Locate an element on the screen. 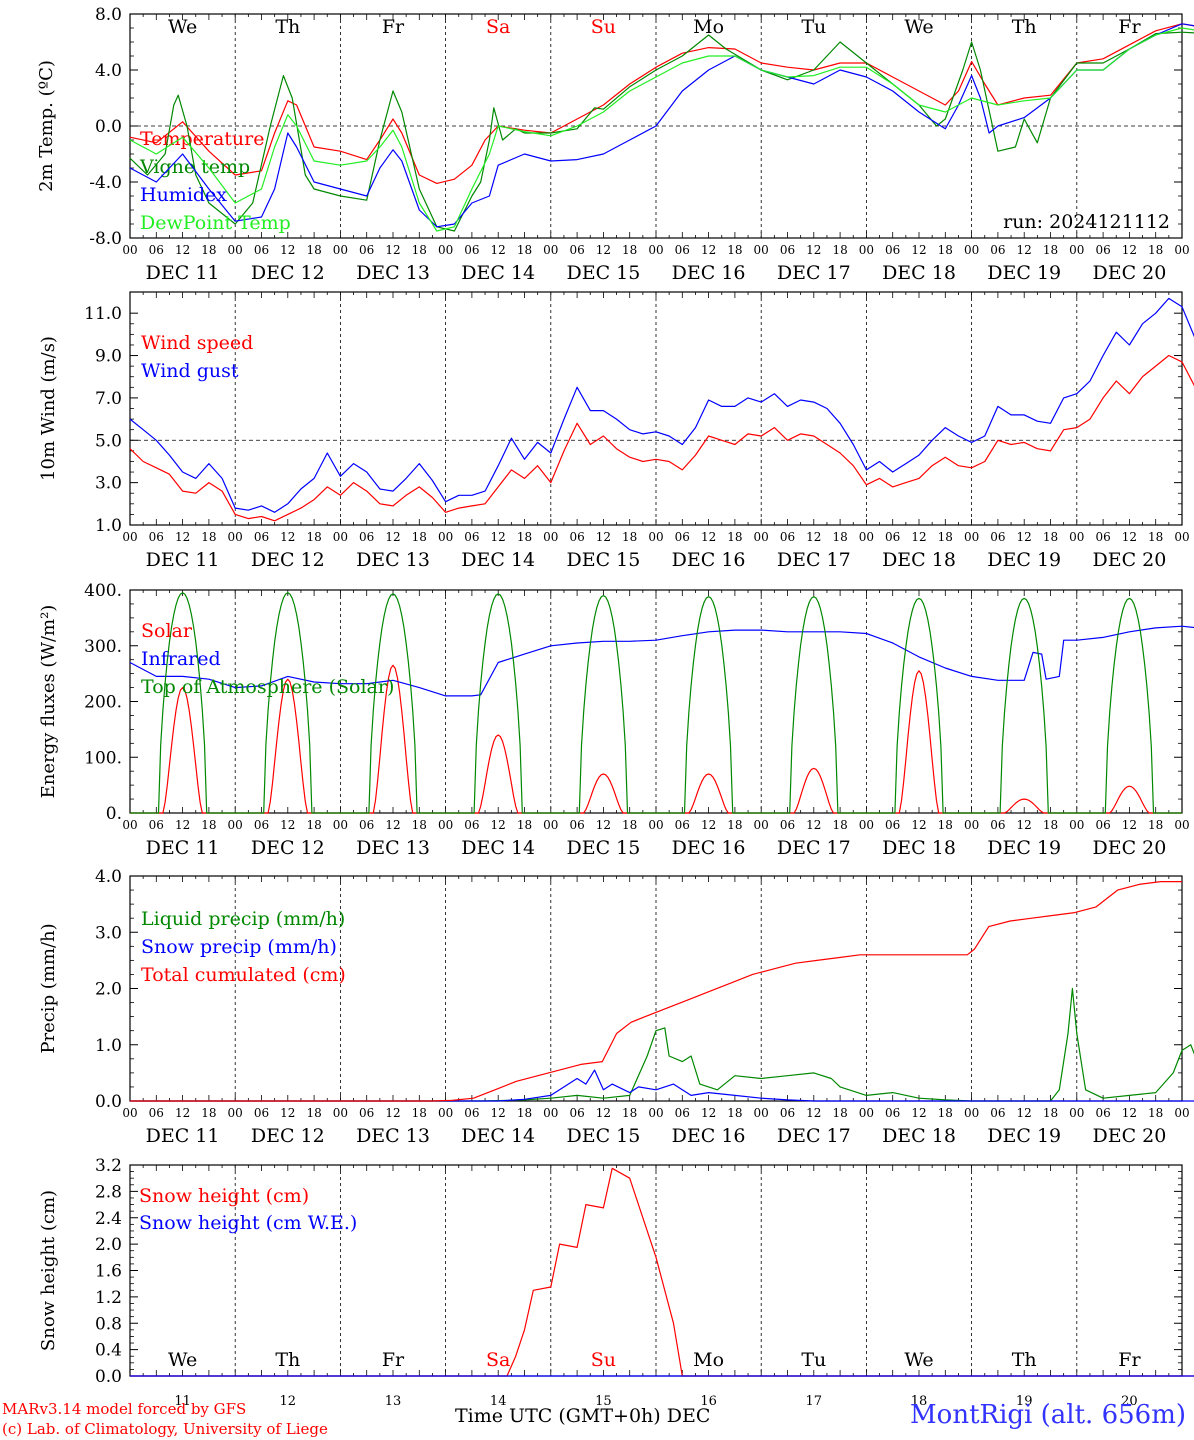 The height and width of the screenshot is (1440, 1194). y-axis-label: Snow height (cm) is located at coordinates (48, 1270).